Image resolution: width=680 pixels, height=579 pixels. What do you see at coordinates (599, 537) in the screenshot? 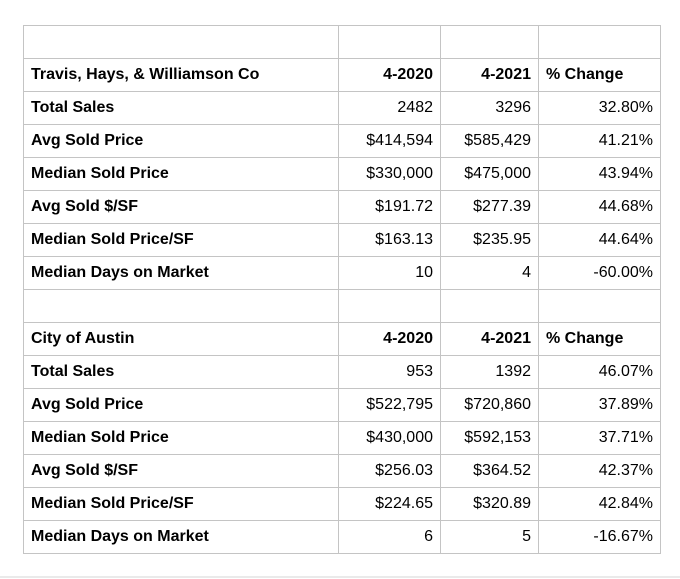
I see `pct-change-cell: -16.67%` at bounding box center [599, 537].